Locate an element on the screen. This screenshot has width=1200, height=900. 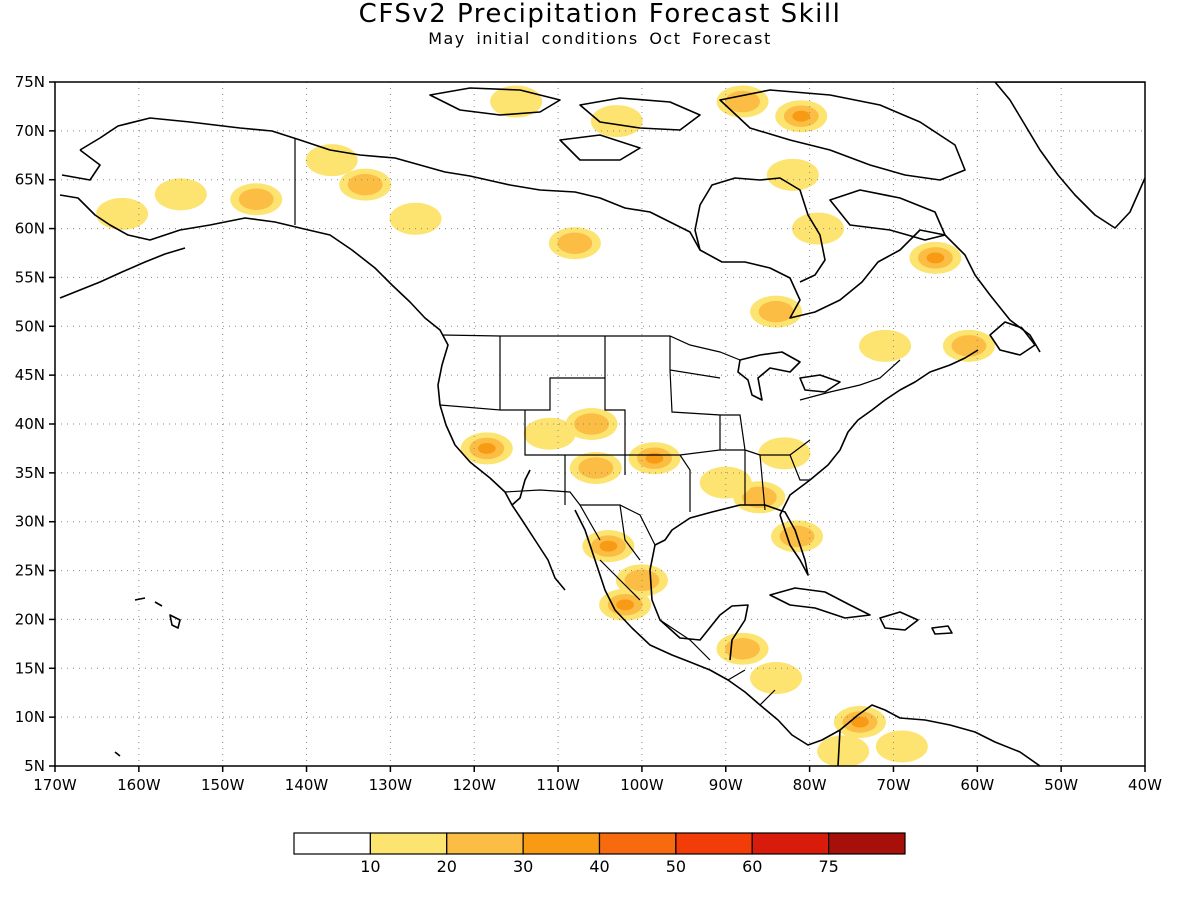
chart-subtitle: May initial conditions Oct Forecast is located at coordinates (600, 38).